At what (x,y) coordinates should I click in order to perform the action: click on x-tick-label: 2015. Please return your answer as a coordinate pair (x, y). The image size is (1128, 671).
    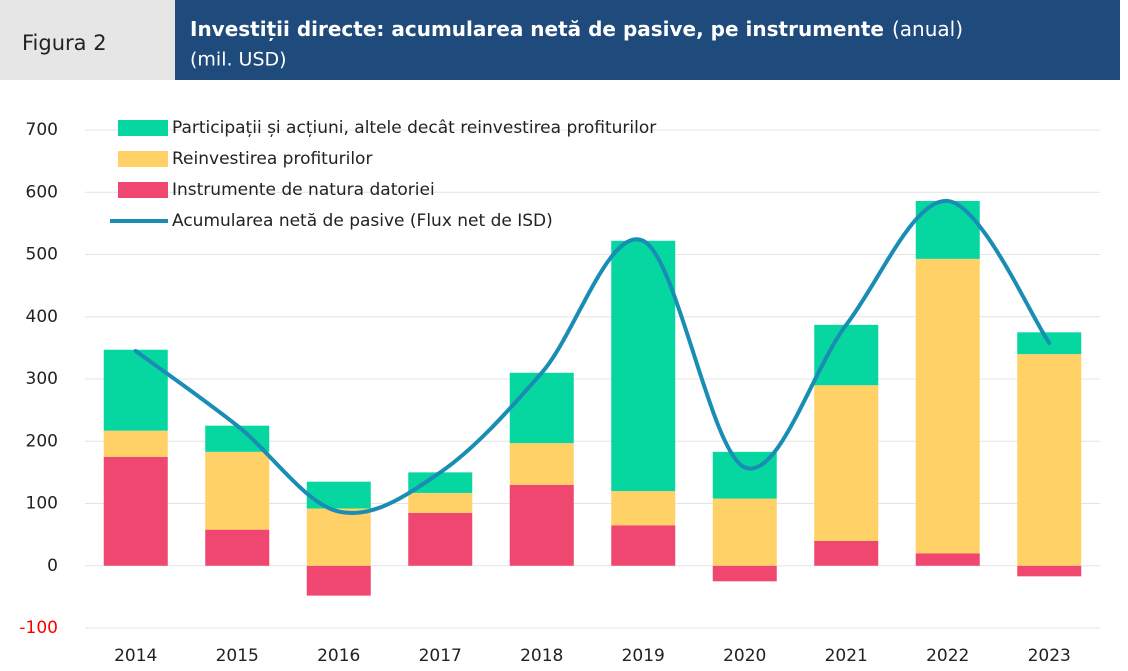
    Looking at the image, I should click on (237, 656).